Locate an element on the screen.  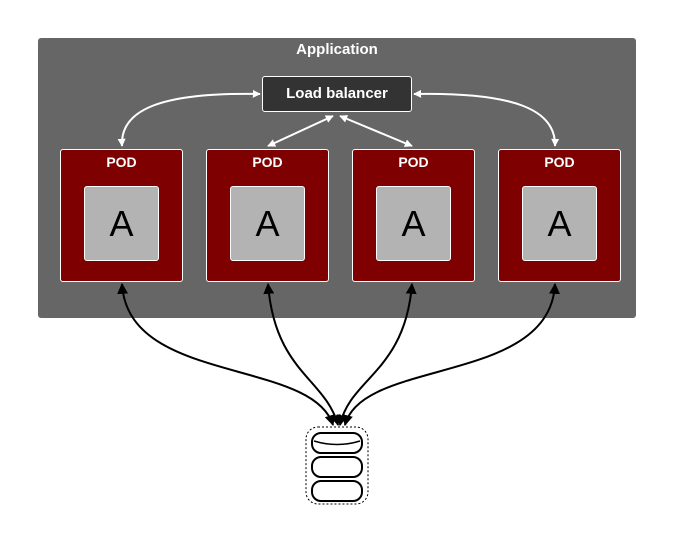
pod-3: POD A is located at coordinates (413, 215).